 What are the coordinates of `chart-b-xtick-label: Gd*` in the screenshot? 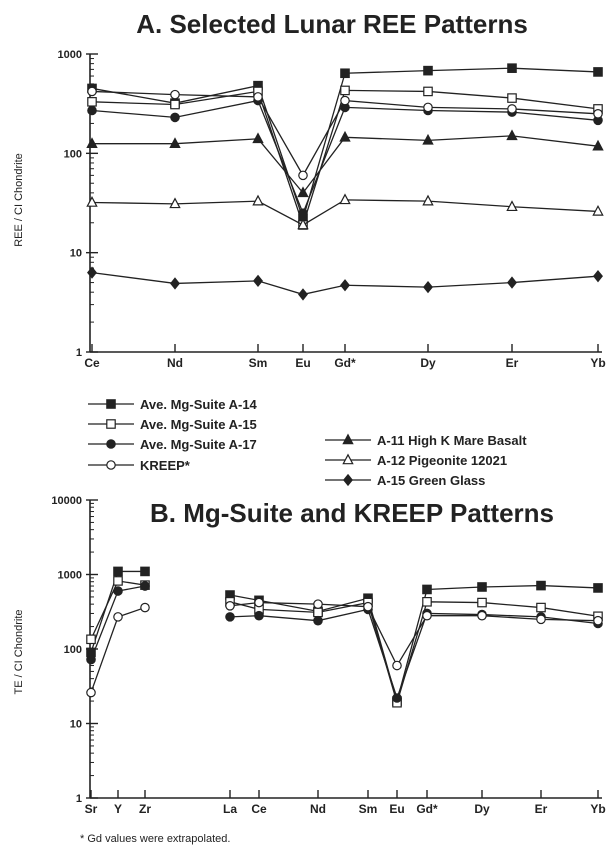 It's located at (427, 809).